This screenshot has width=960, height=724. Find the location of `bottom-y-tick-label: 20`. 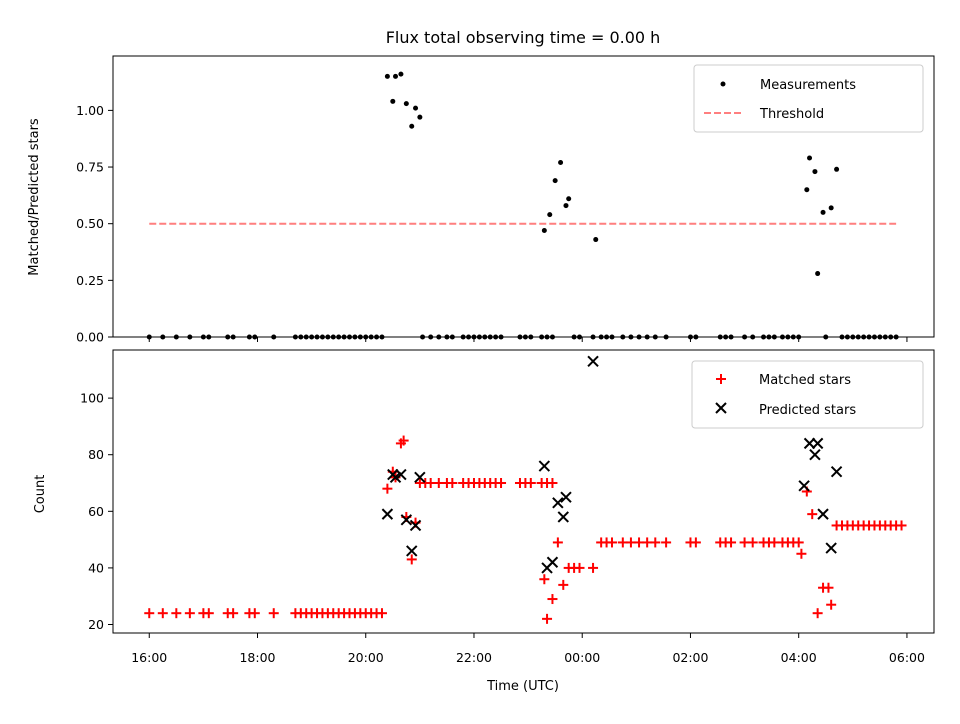

bottom-y-tick-label: 20 is located at coordinates (96, 624).